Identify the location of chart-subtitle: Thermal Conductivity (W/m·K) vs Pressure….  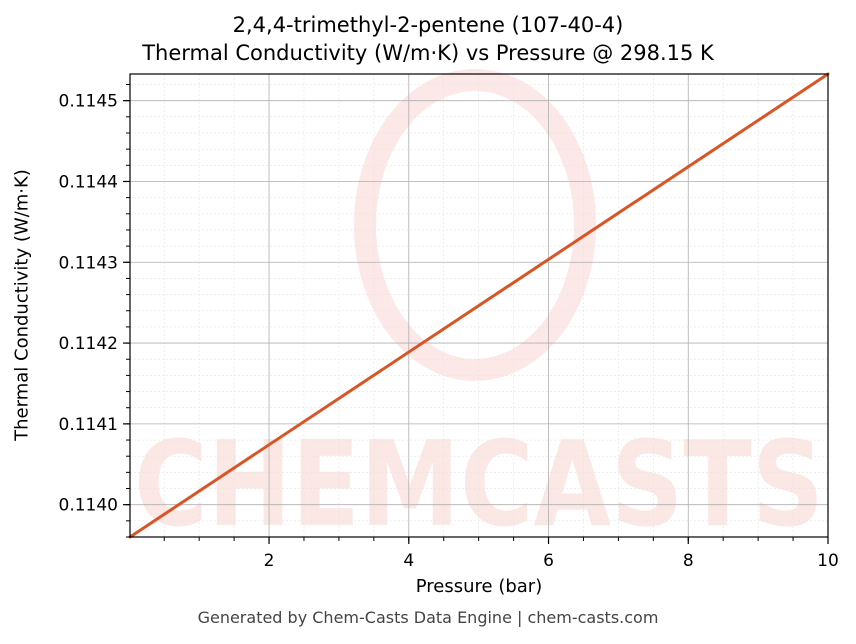
(428, 53).